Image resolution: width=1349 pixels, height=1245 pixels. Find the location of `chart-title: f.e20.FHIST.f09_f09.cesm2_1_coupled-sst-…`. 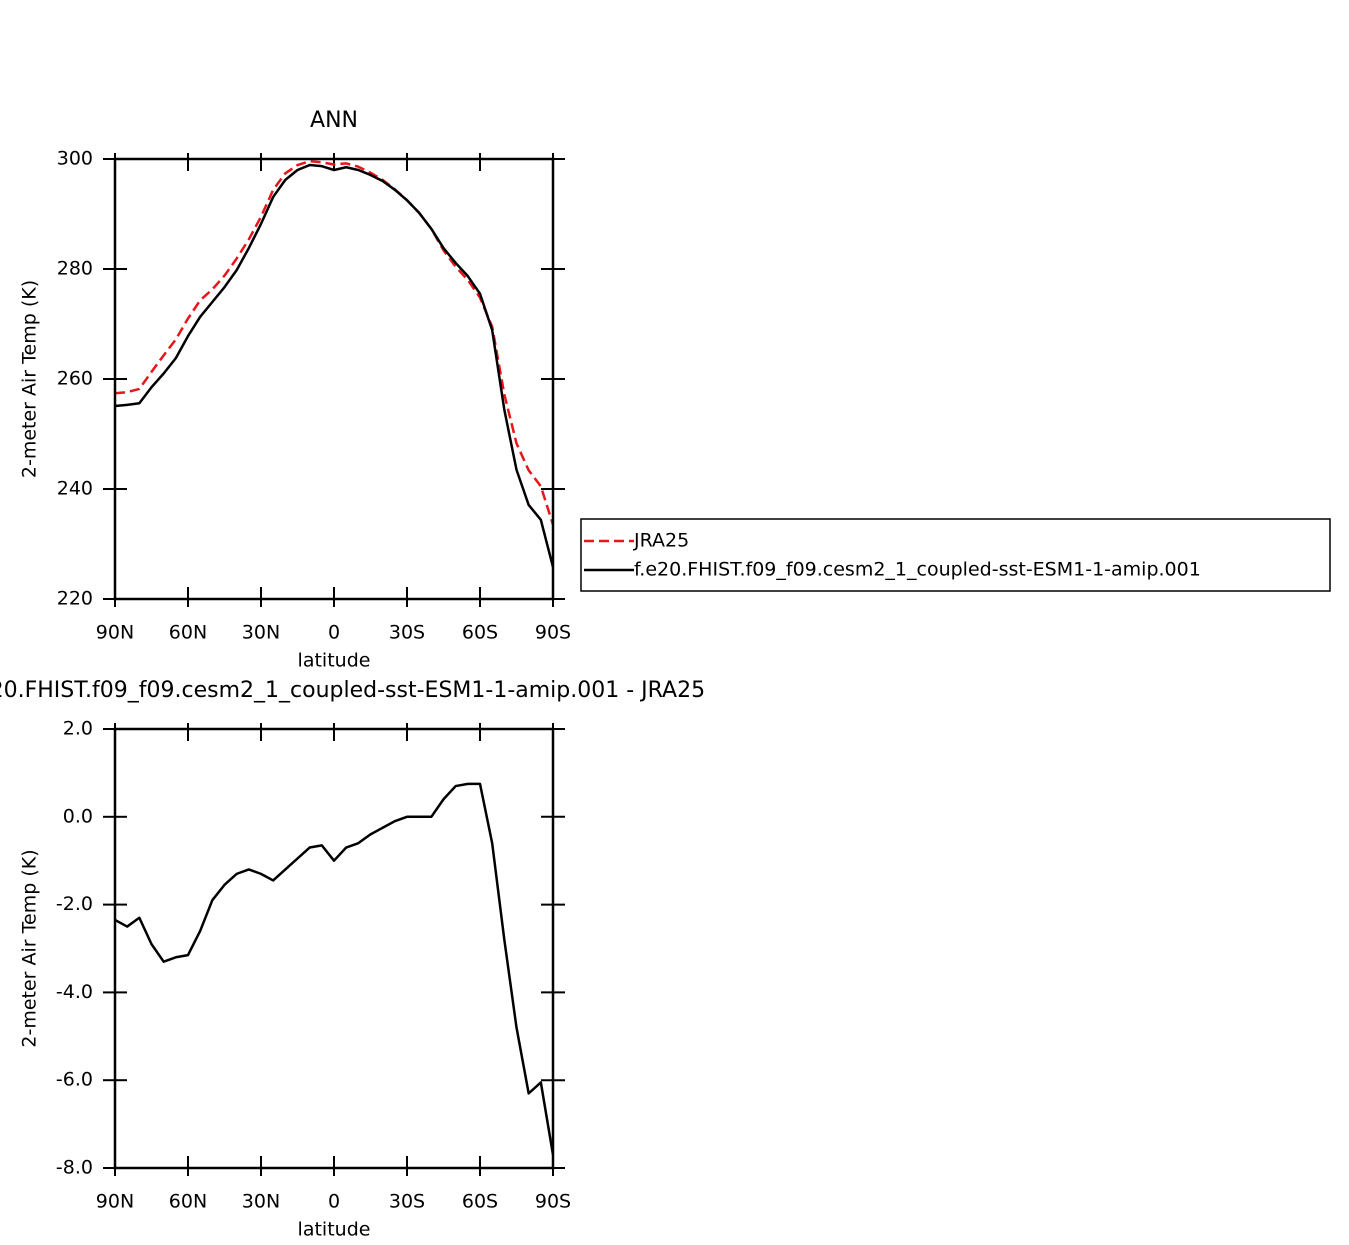

chart-title: f.e20.FHIST.f09_f09.cesm2_1_coupled-sst-… is located at coordinates (352, 690).